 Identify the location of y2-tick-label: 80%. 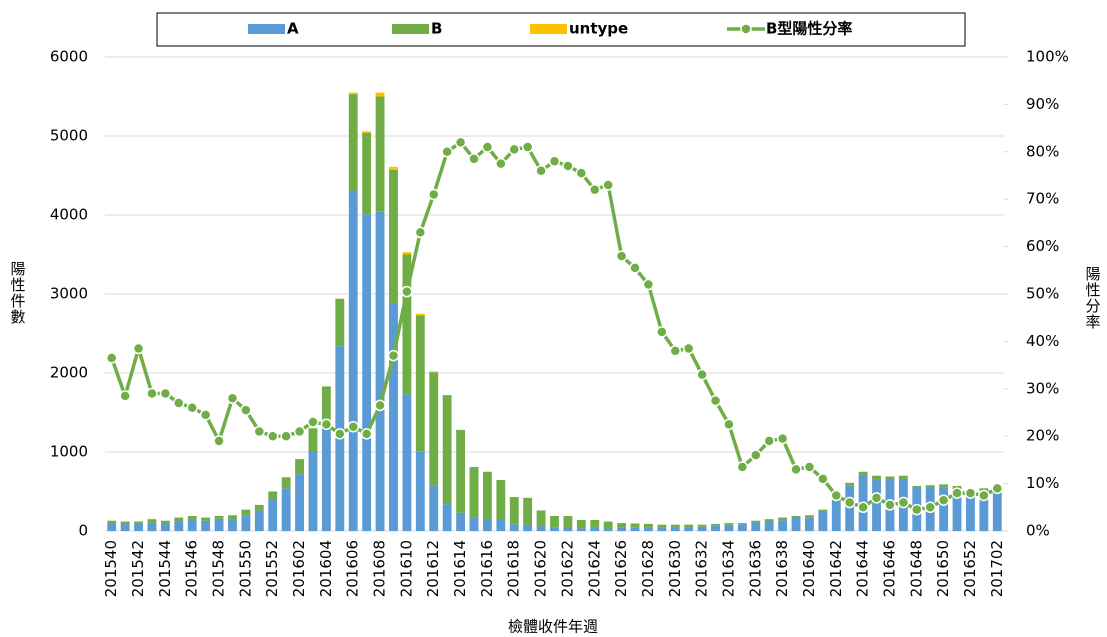
(1042, 151).